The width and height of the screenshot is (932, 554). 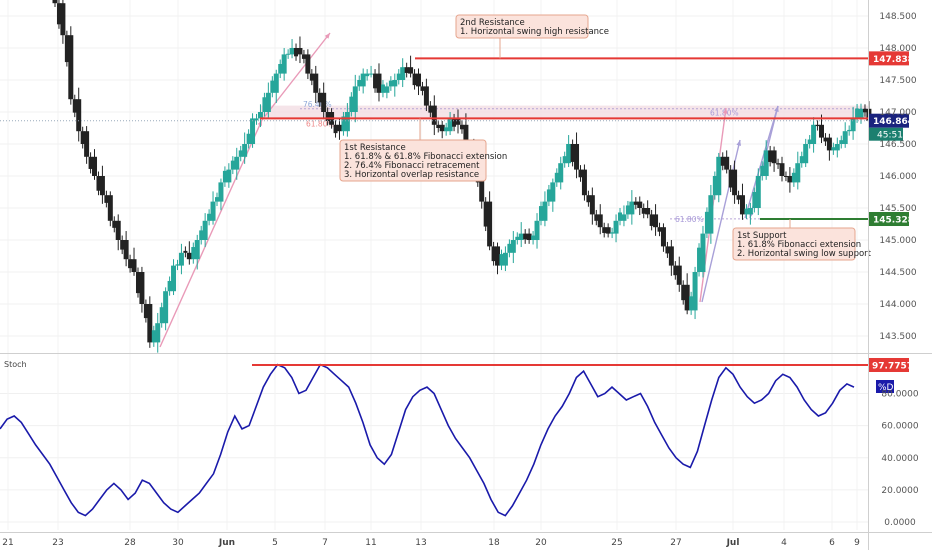 What do you see at coordinates (889, 120) in the screenshot?
I see `current-price-tag` at bounding box center [889, 120].